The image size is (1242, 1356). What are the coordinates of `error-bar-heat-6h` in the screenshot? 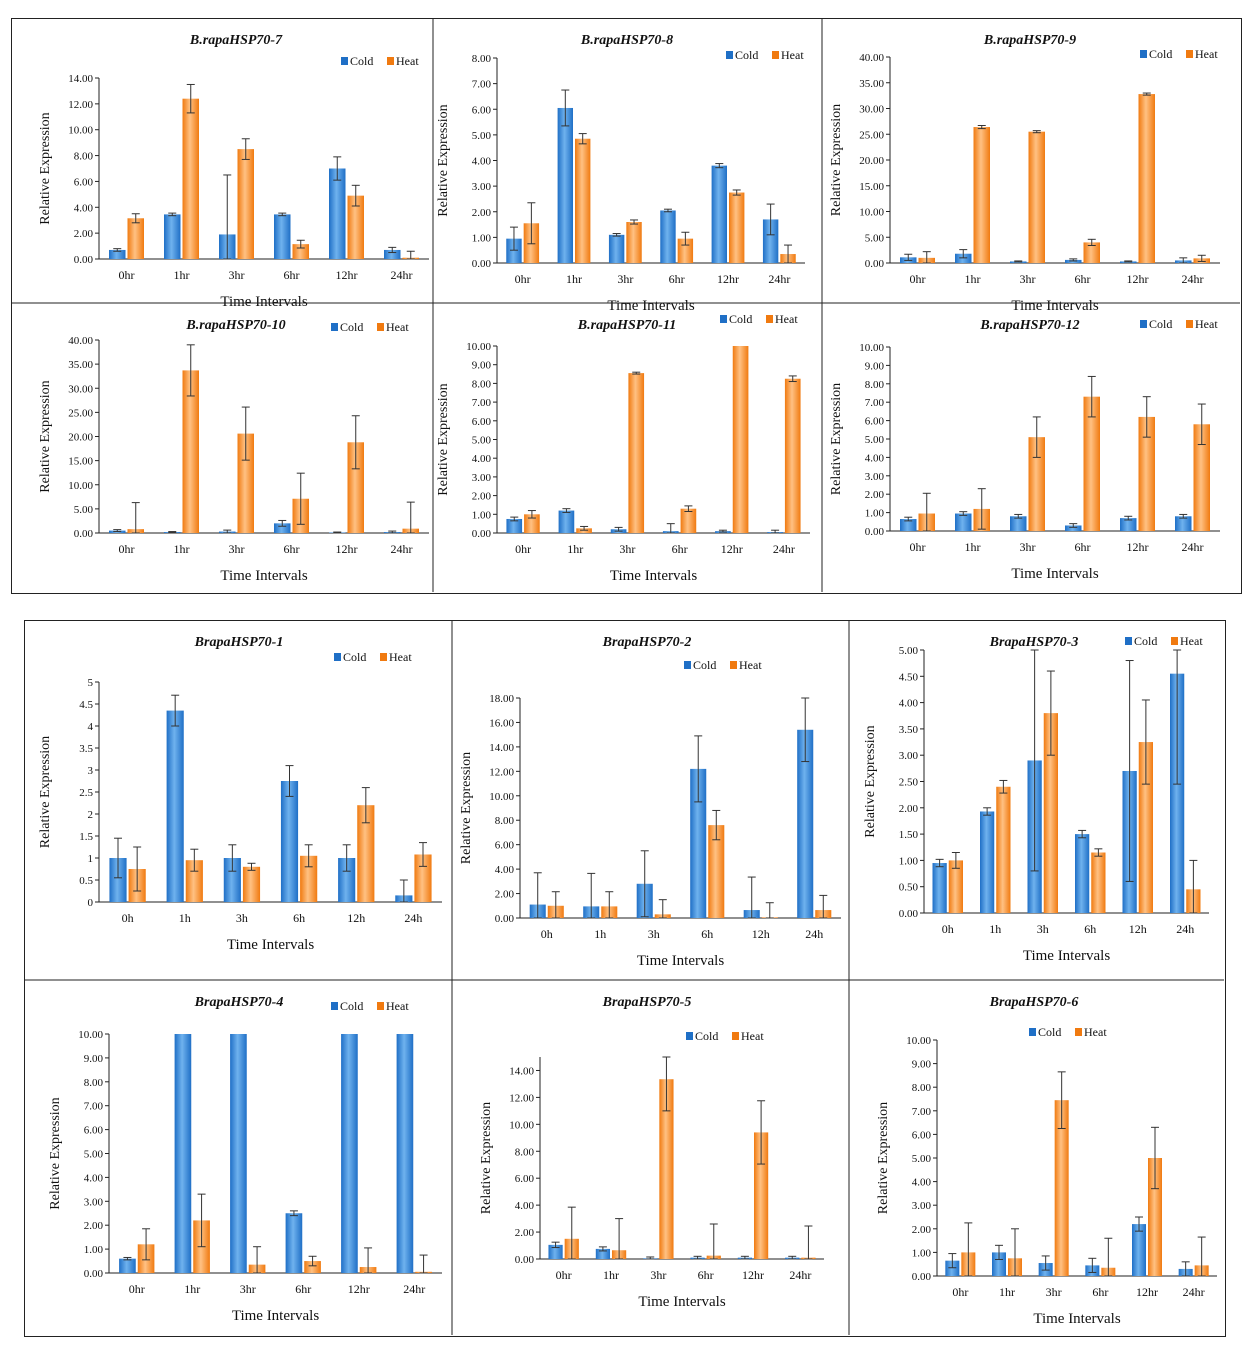 It's located at (1098, 852).